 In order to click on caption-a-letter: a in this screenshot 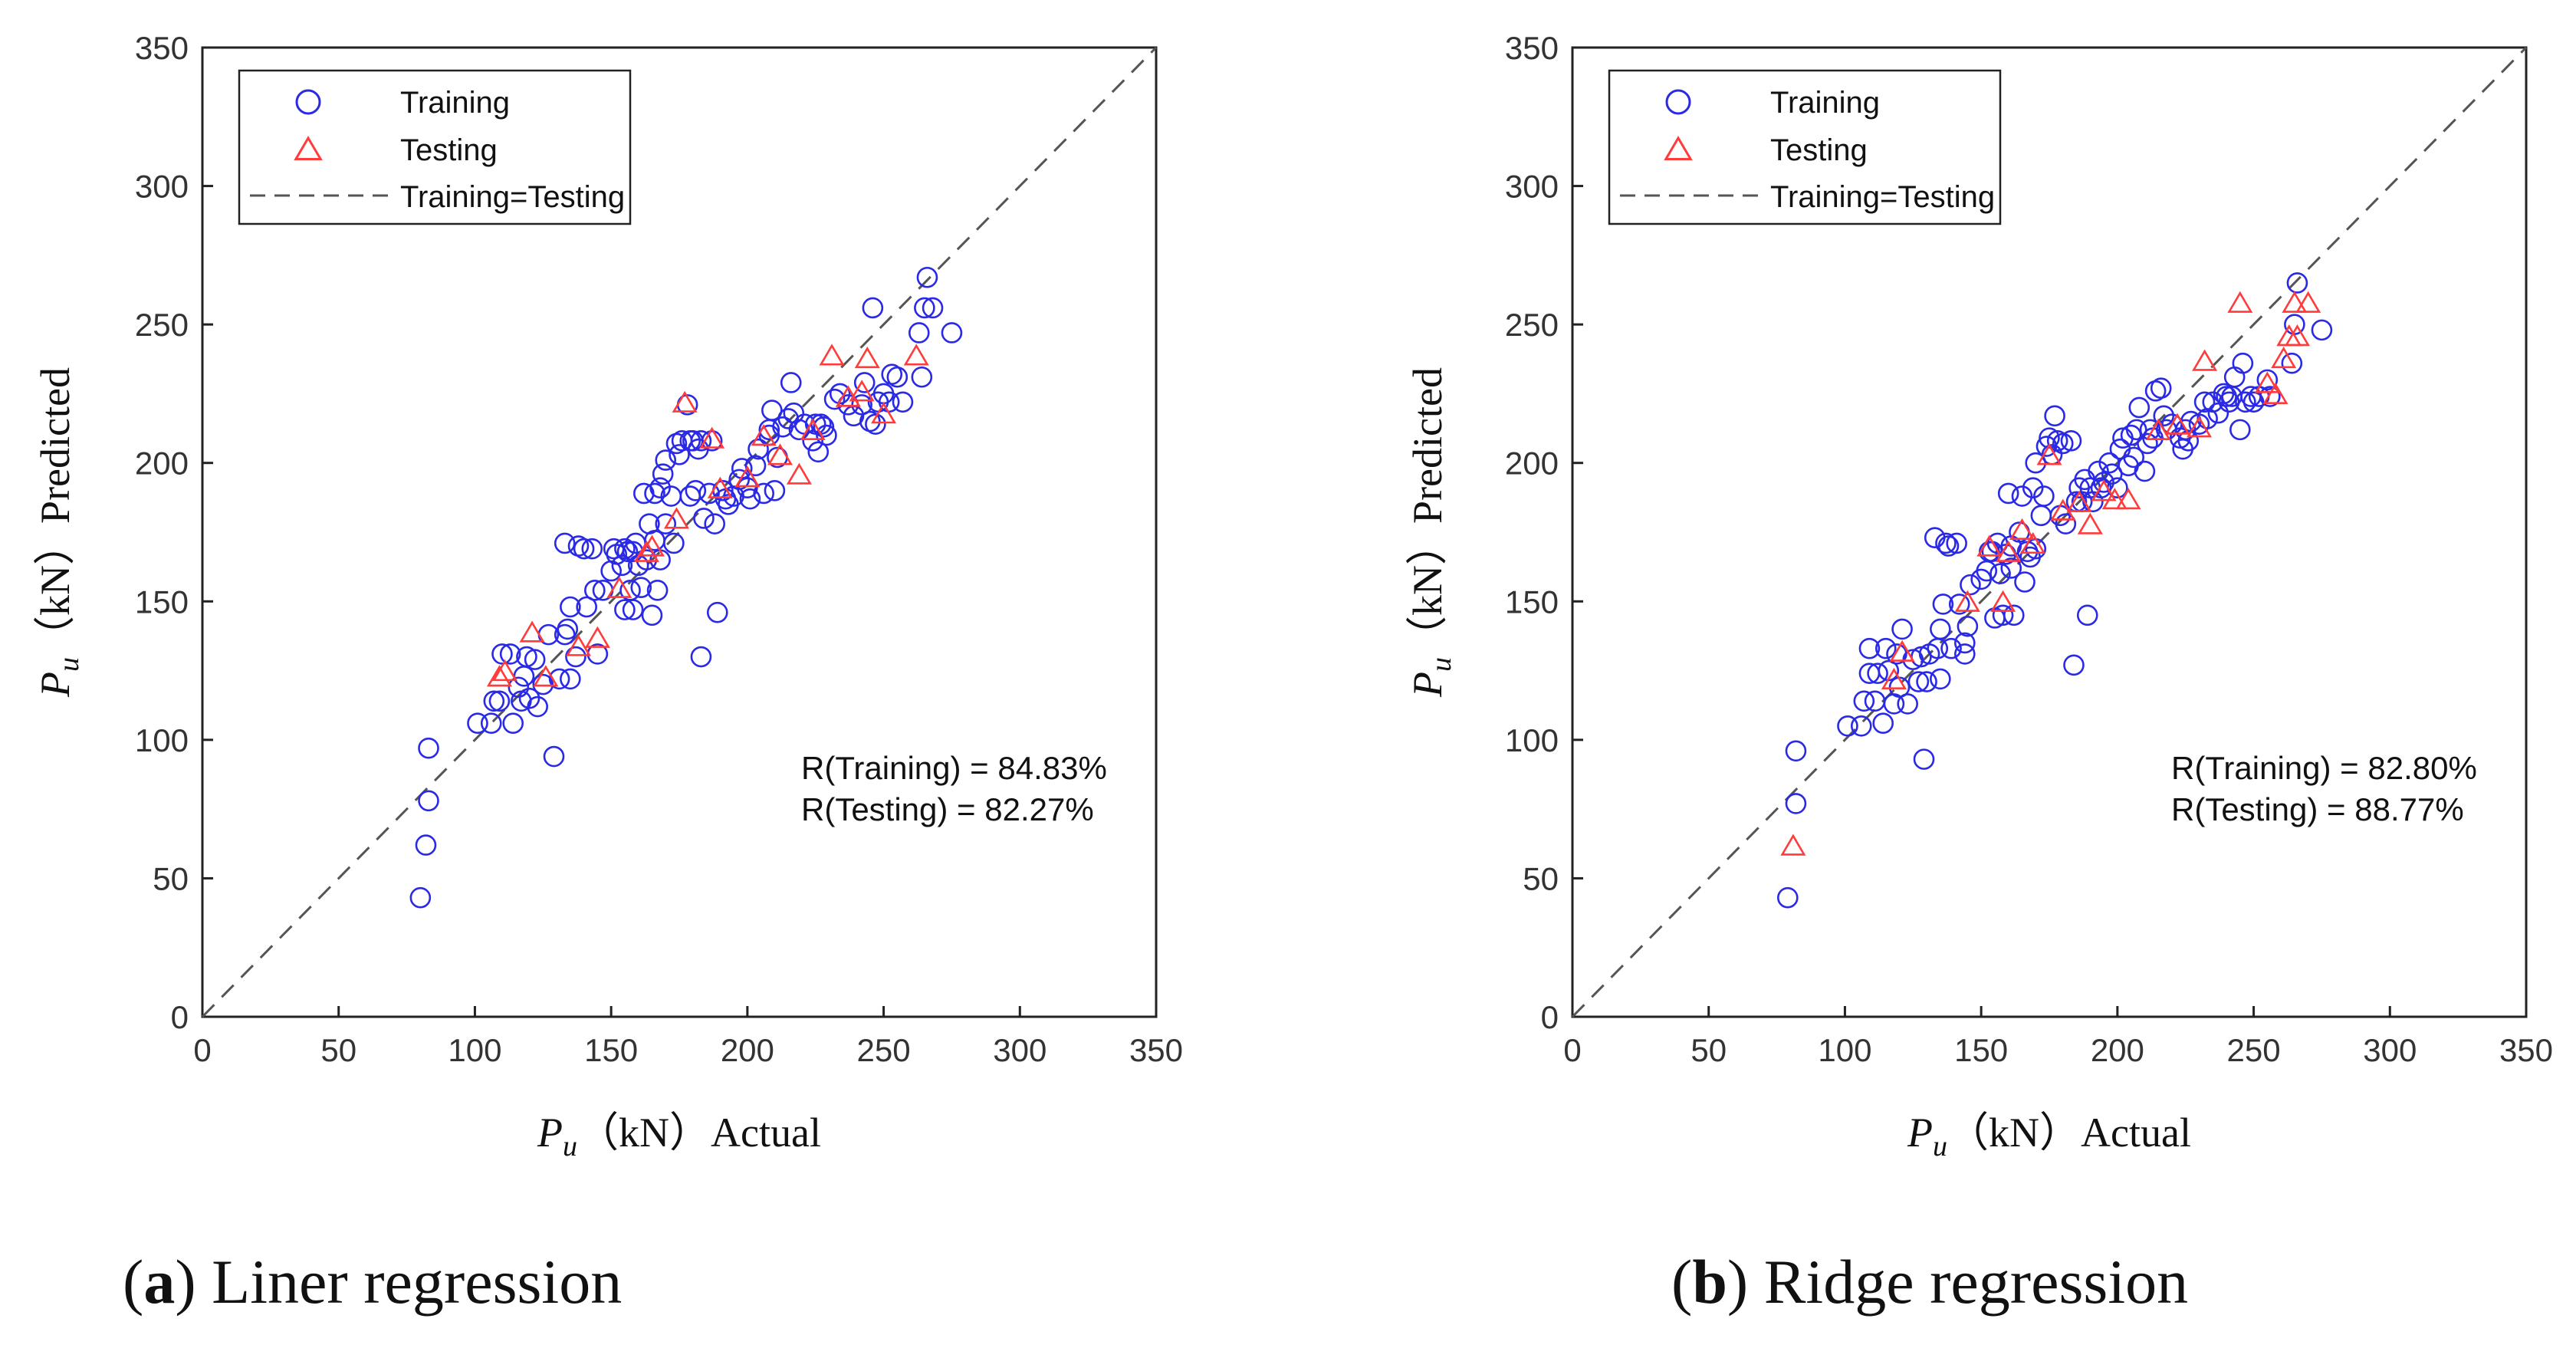, I will do `click(159, 1282)`.